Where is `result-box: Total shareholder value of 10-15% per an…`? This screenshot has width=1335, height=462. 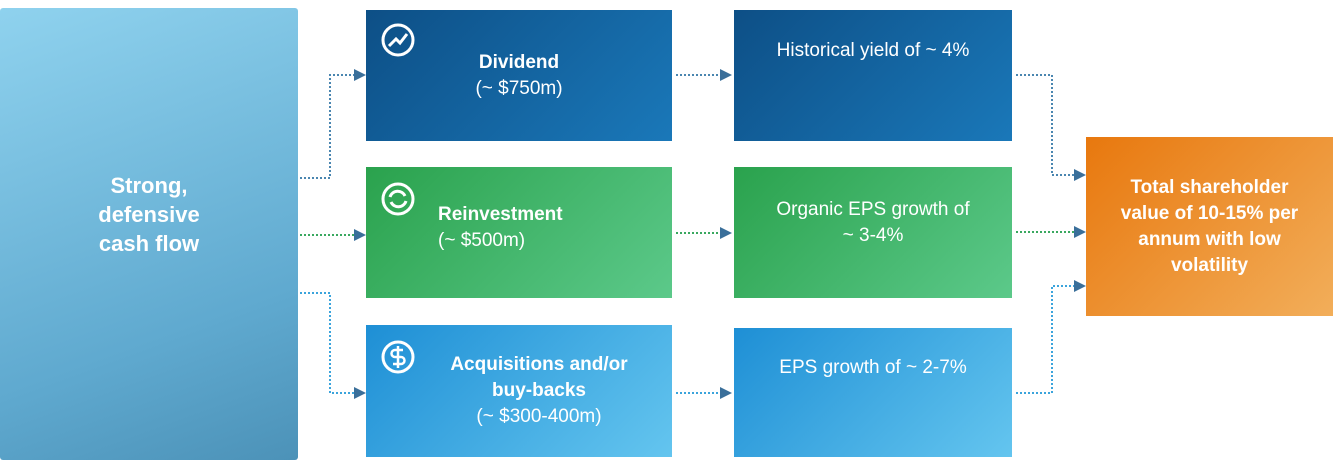
result-box: Total shareholder value of 10-15% per an… is located at coordinates (1209, 226).